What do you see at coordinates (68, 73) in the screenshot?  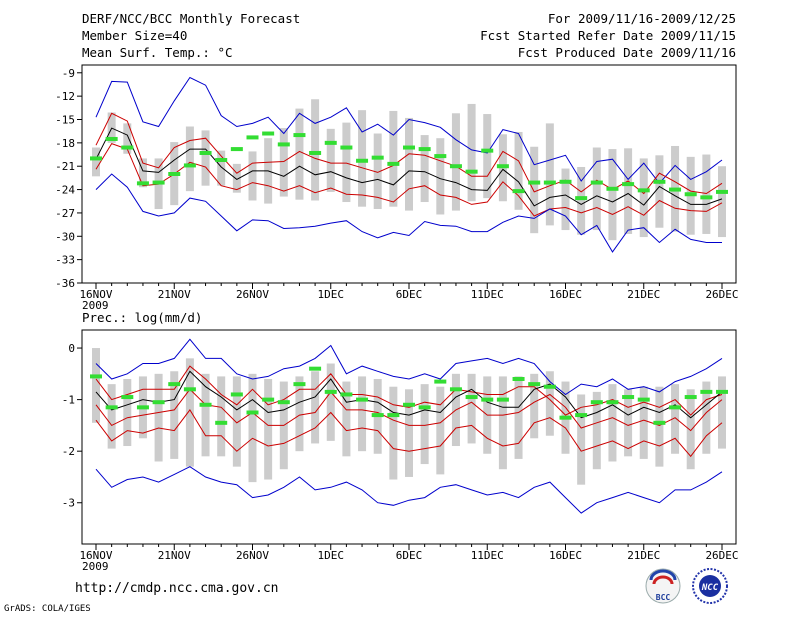 I see `y-tick-label: -9` at bounding box center [68, 73].